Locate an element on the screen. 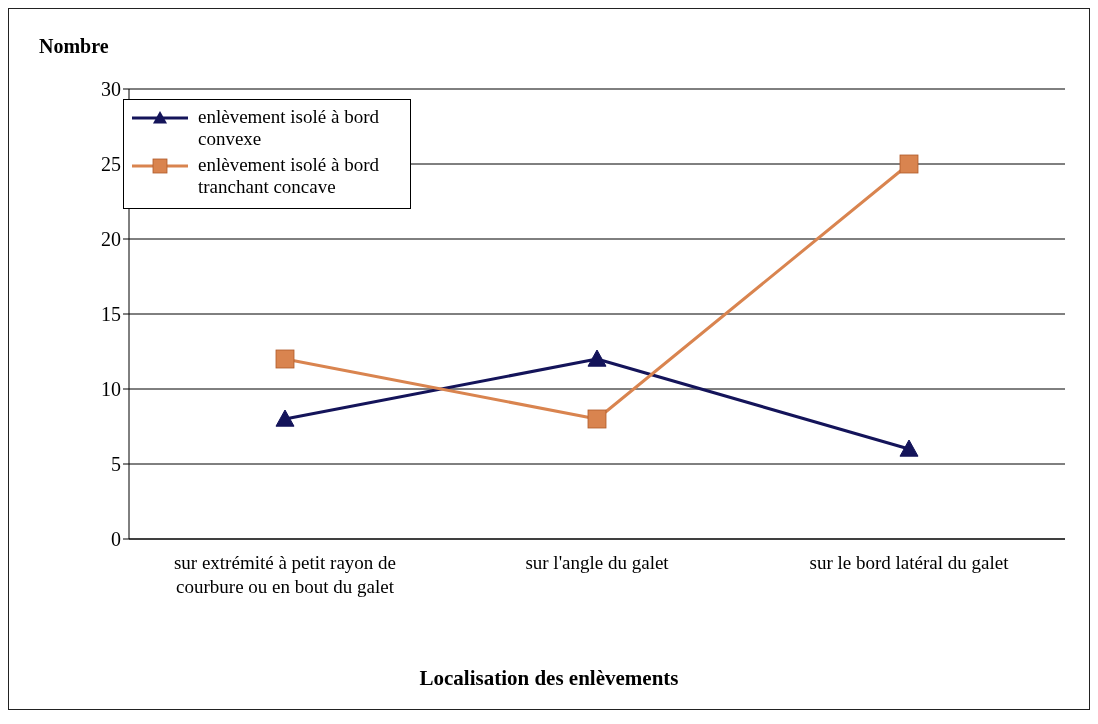  y-tick-label: 25 is located at coordinates (111, 164).